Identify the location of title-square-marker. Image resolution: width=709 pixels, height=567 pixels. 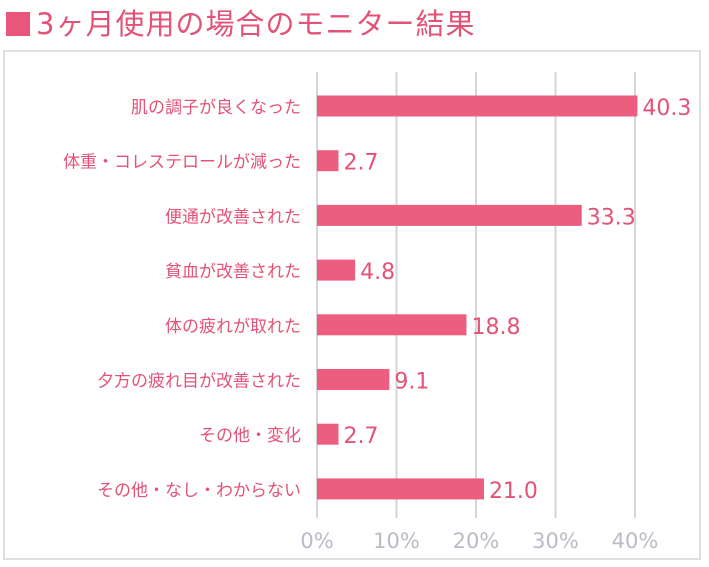
(18, 24).